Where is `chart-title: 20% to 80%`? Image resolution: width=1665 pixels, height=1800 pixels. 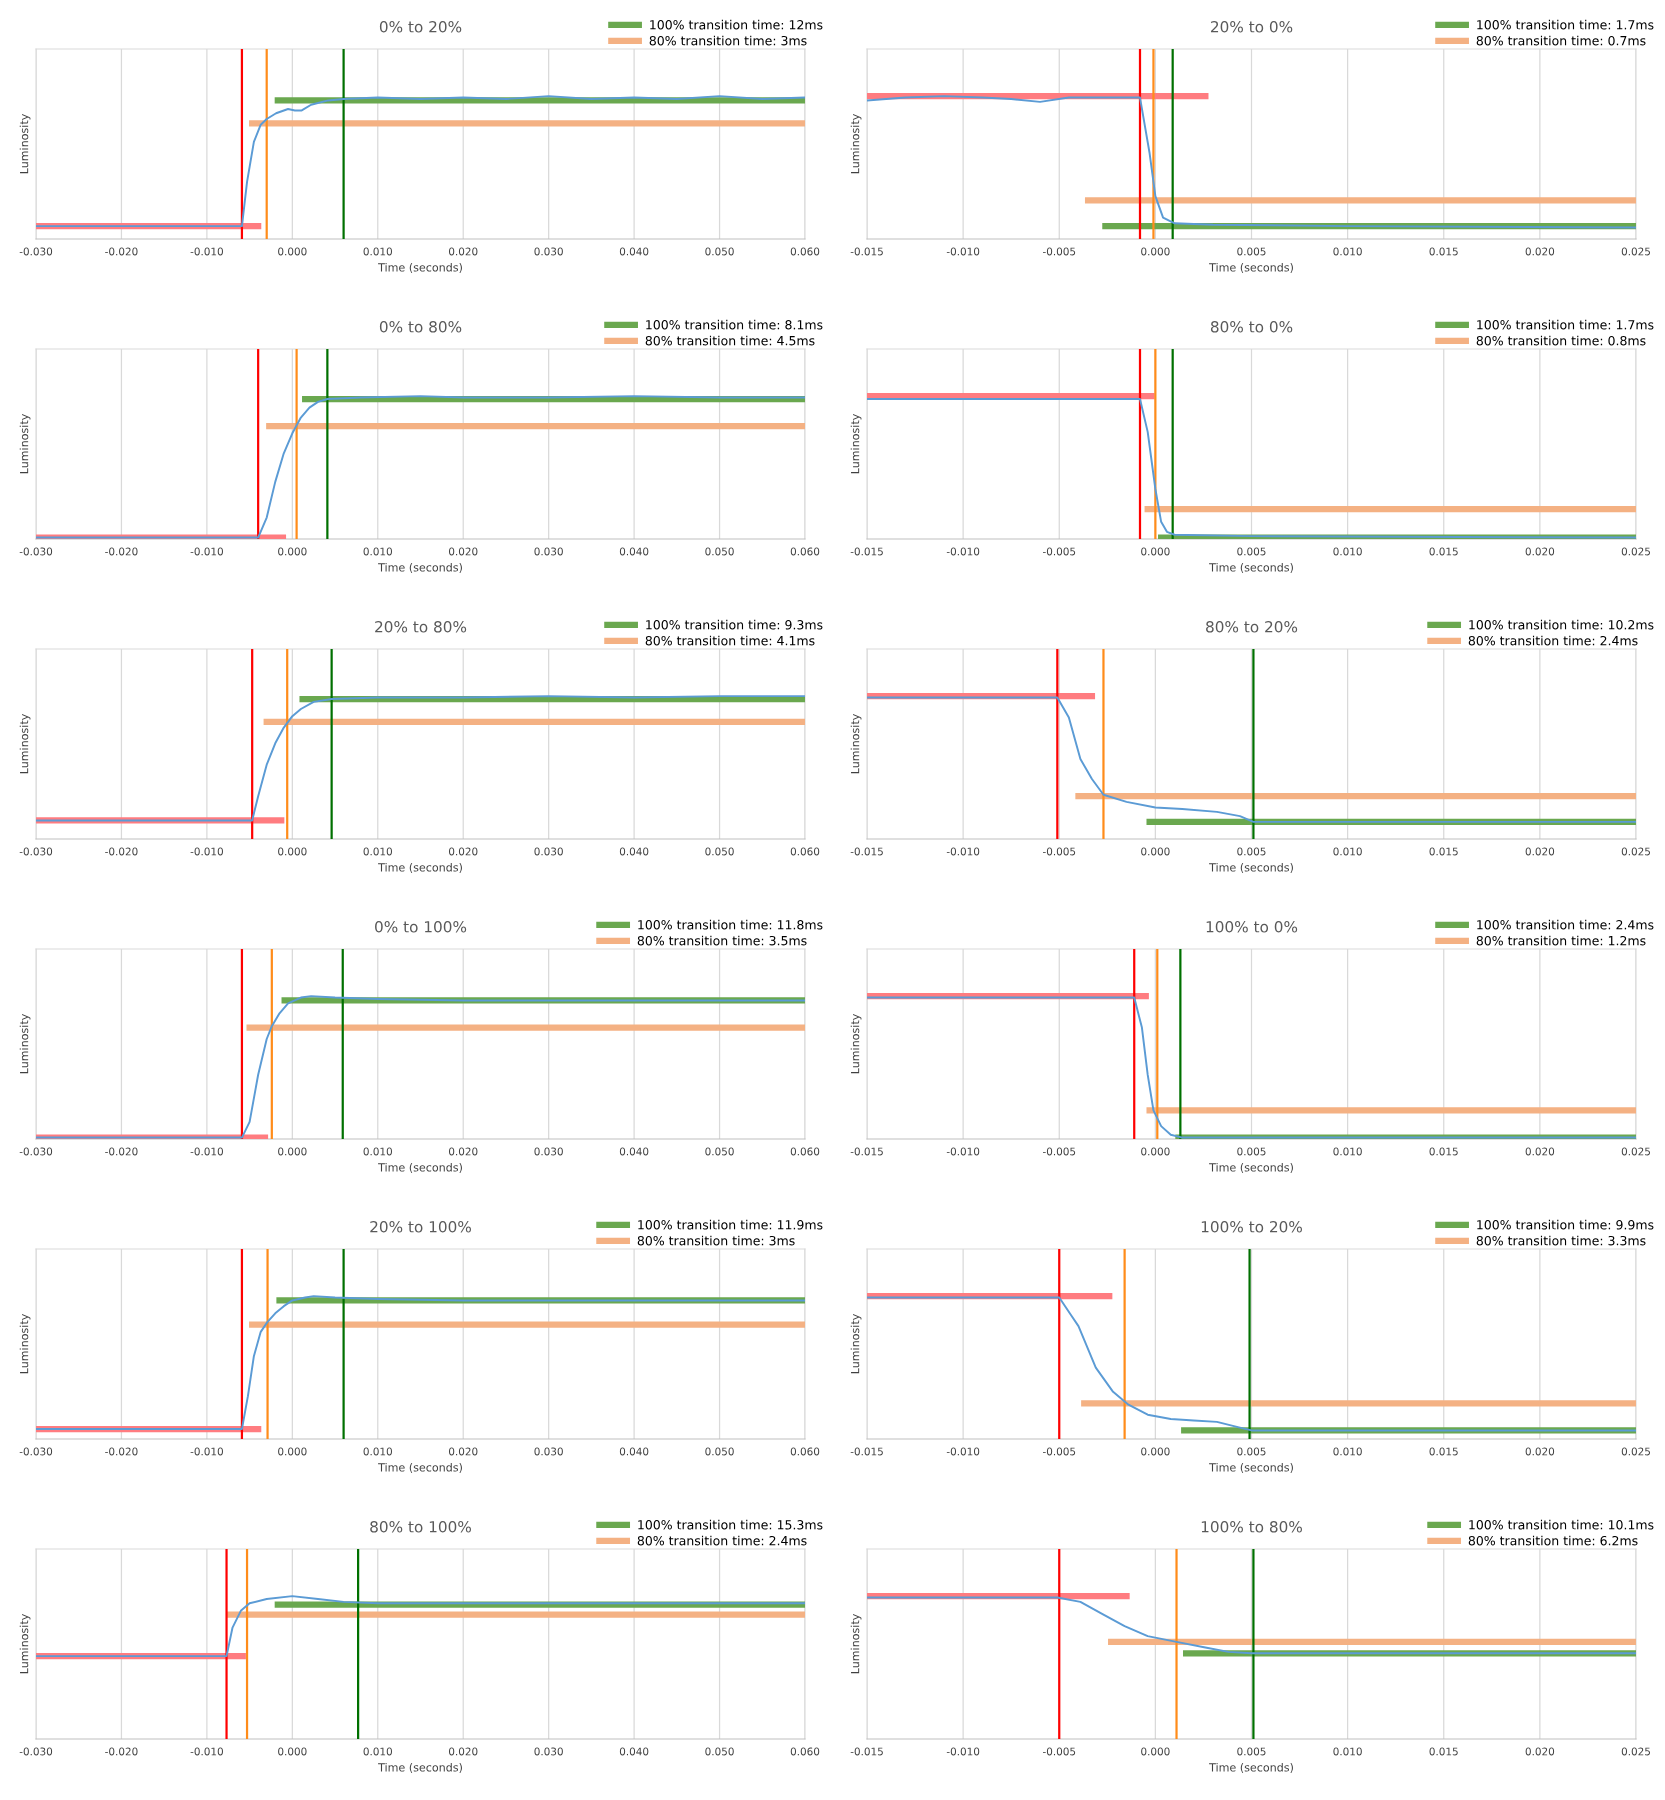 chart-title: 20% to 80% is located at coordinates (421, 626).